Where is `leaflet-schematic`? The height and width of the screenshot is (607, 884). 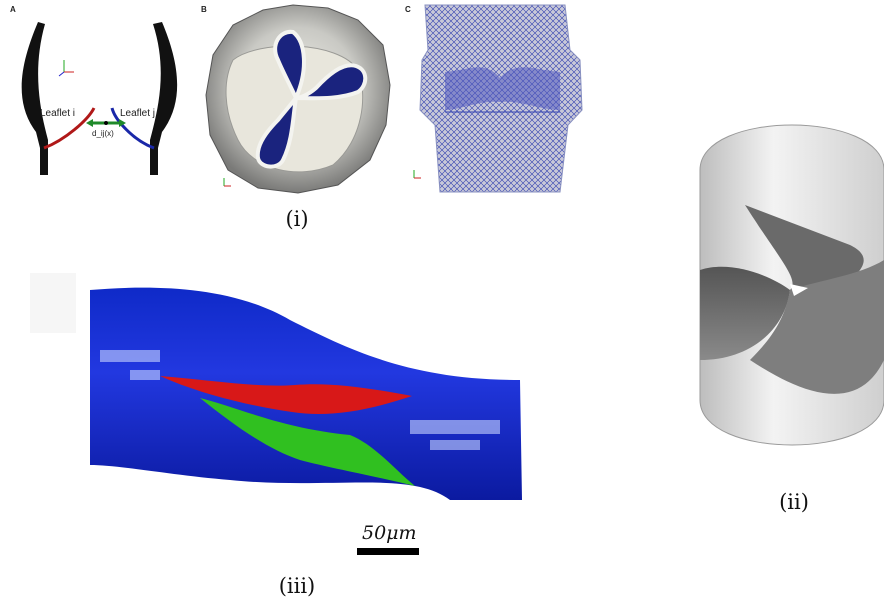 leaflet-schematic is located at coordinates (99, 98).